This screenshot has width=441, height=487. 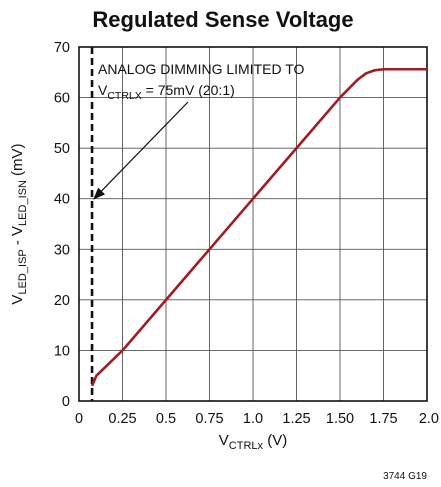 What do you see at coordinates (429, 419) in the screenshot?
I see `x-tick-label: 2.0` at bounding box center [429, 419].